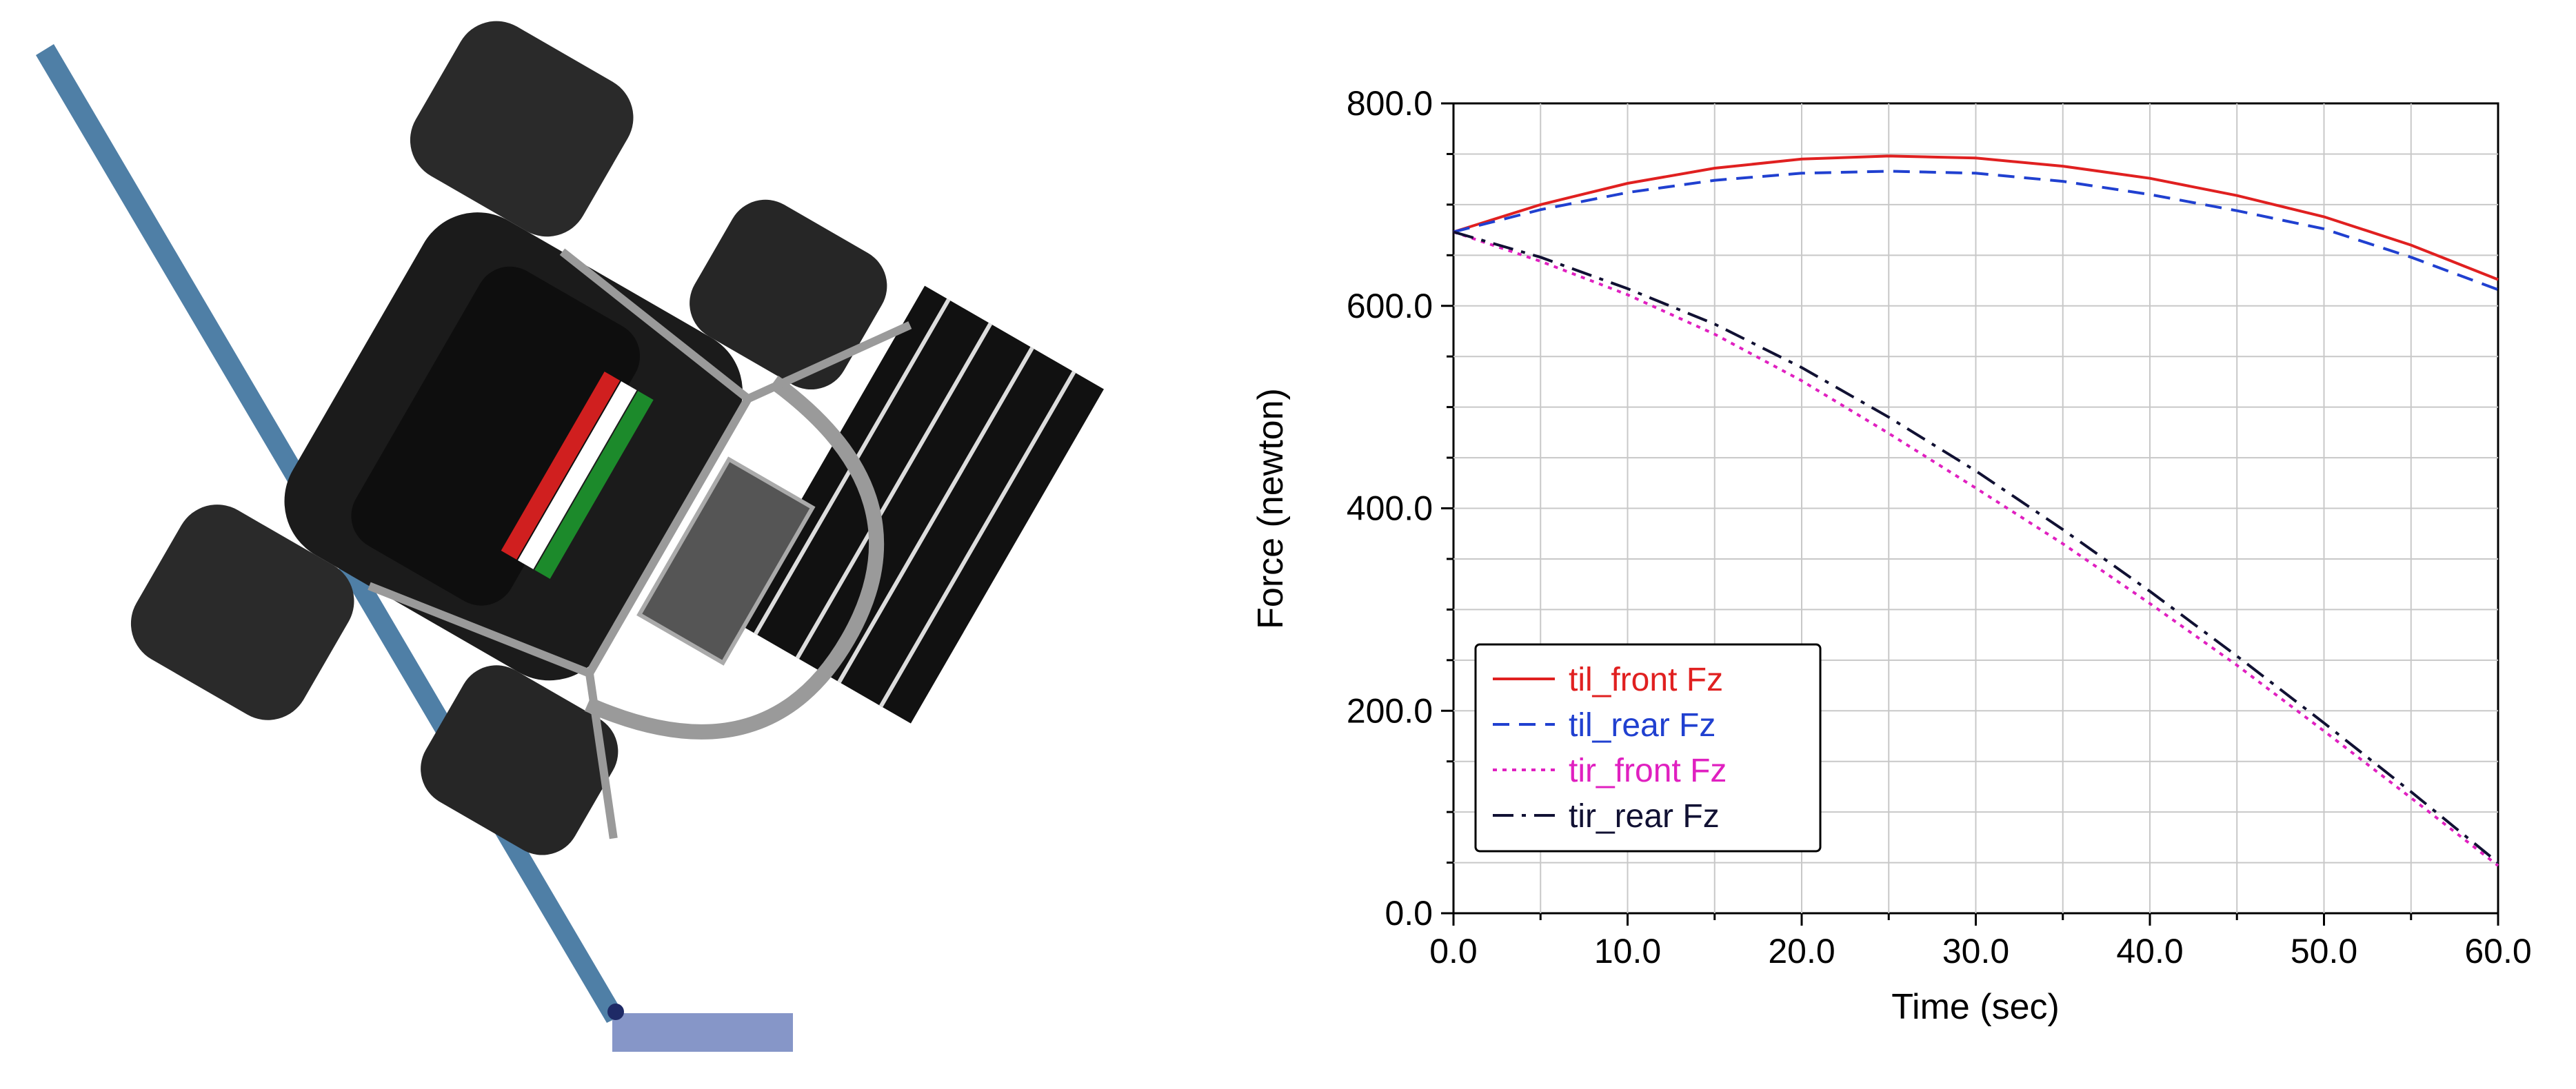  Describe the element at coordinates (1453, 951) in the screenshot. I see `x-tick-label: 0.0` at that location.